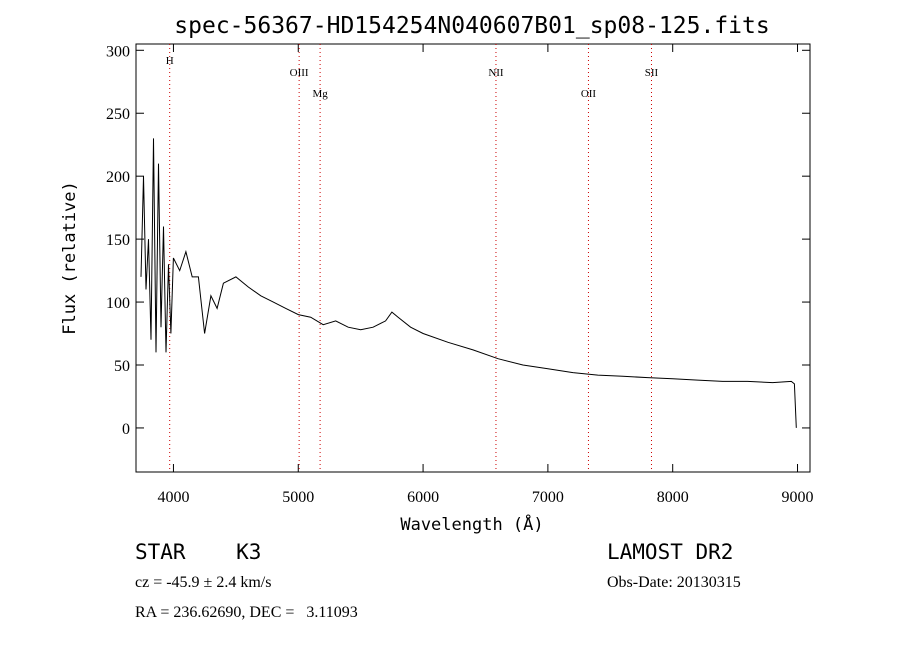  What do you see at coordinates (118, 51) in the screenshot?
I see `y-tick-label: 300` at bounding box center [118, 51].